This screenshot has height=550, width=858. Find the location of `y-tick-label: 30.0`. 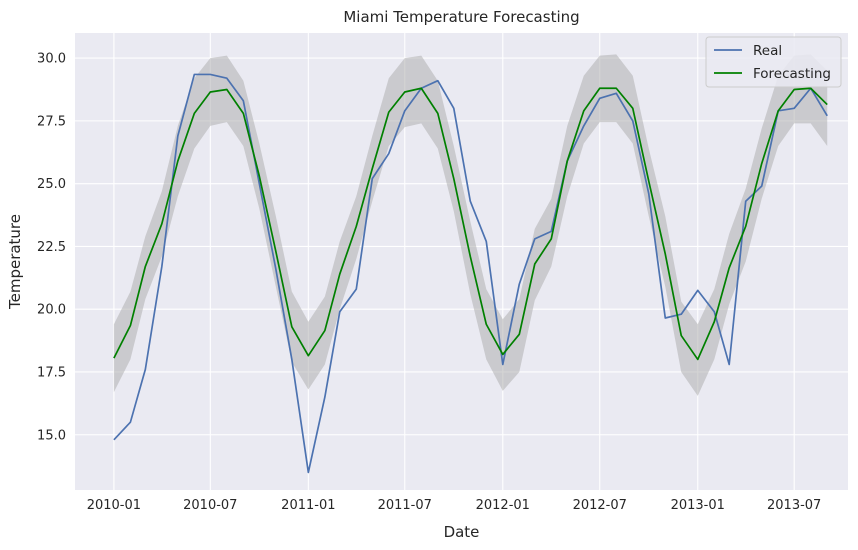

y-tick-label: 30.0 is located at coordinates (51, 59).